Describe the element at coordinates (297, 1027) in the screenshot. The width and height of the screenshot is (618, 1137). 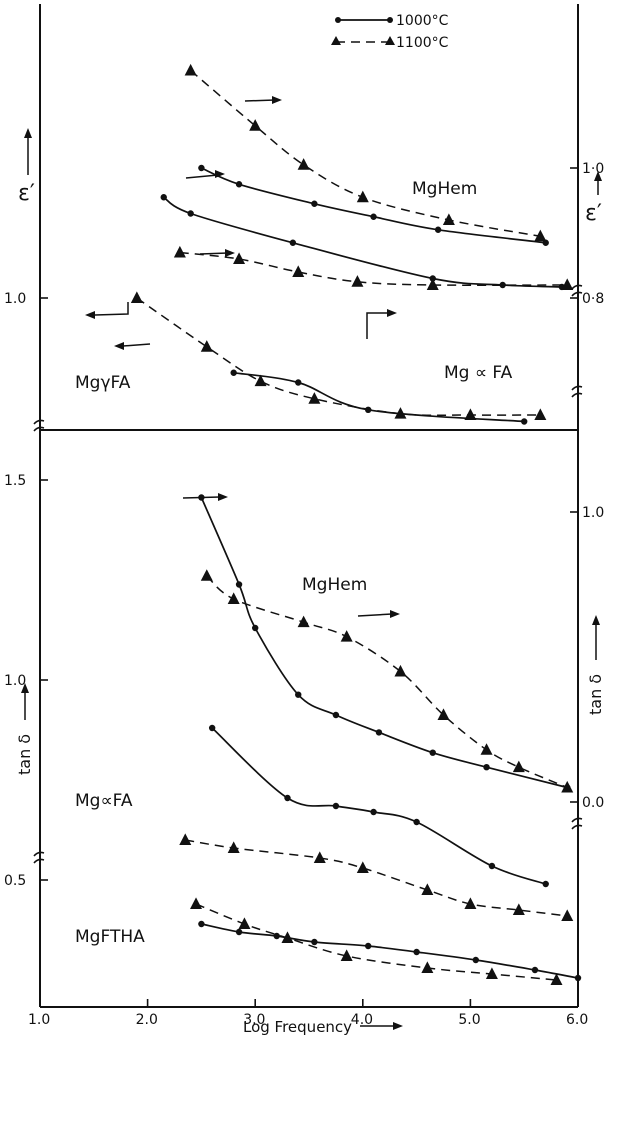
I see `x-axis-title: Log Frequency` at that location.